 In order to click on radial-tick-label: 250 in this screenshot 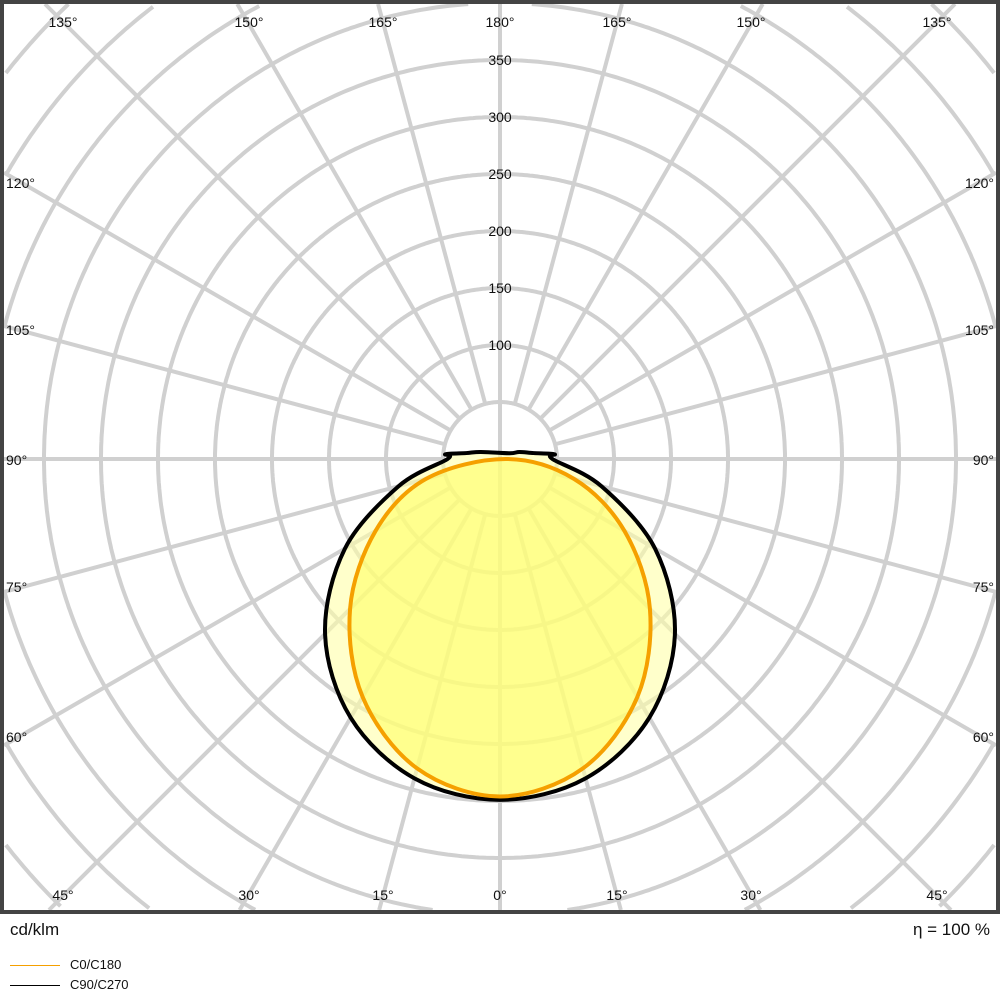, I will do `click(500, 174)`.